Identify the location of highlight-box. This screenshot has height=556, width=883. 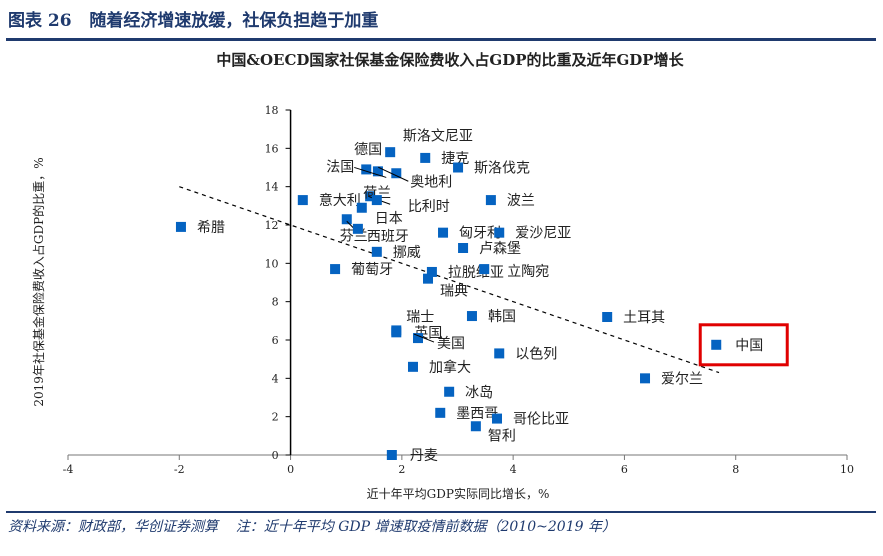
(743, 345).